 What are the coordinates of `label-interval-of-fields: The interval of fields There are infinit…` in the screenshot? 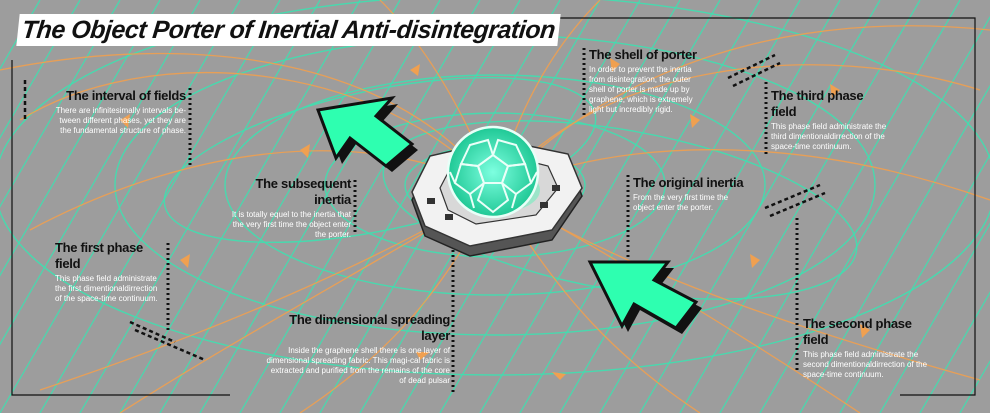 It's located at (118, 112).